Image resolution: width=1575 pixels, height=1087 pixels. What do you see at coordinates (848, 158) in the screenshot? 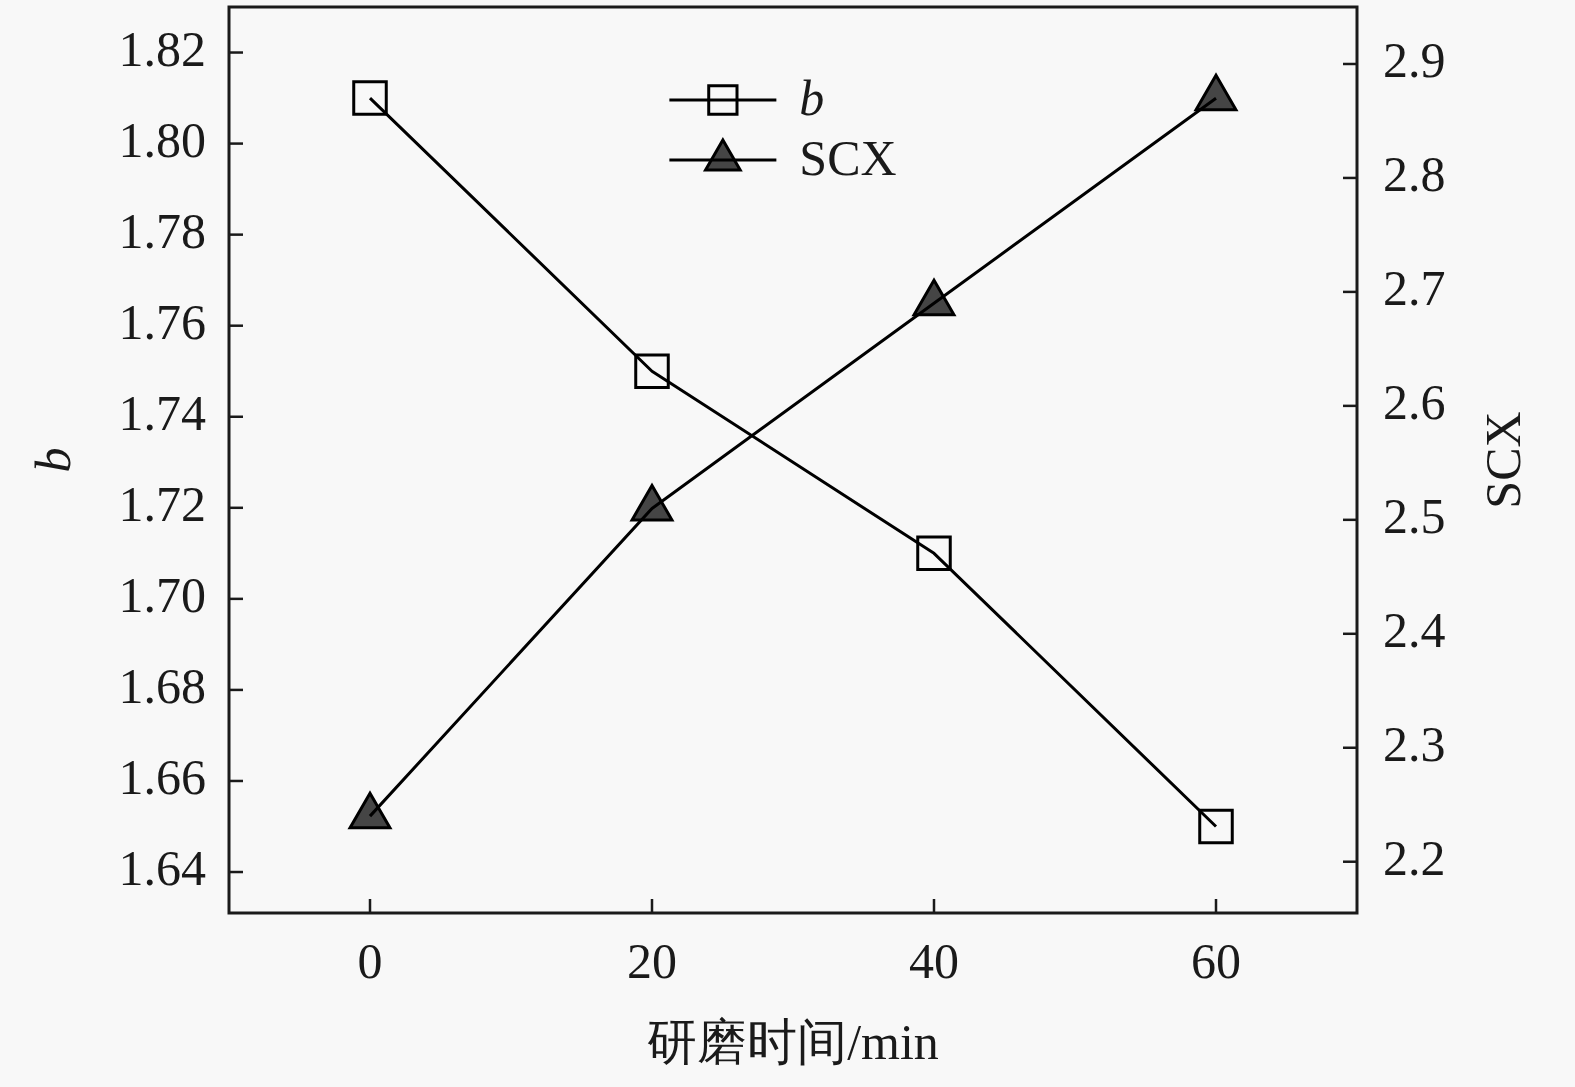
I see `legend-label: SCX` at bounding box center [848, 158].